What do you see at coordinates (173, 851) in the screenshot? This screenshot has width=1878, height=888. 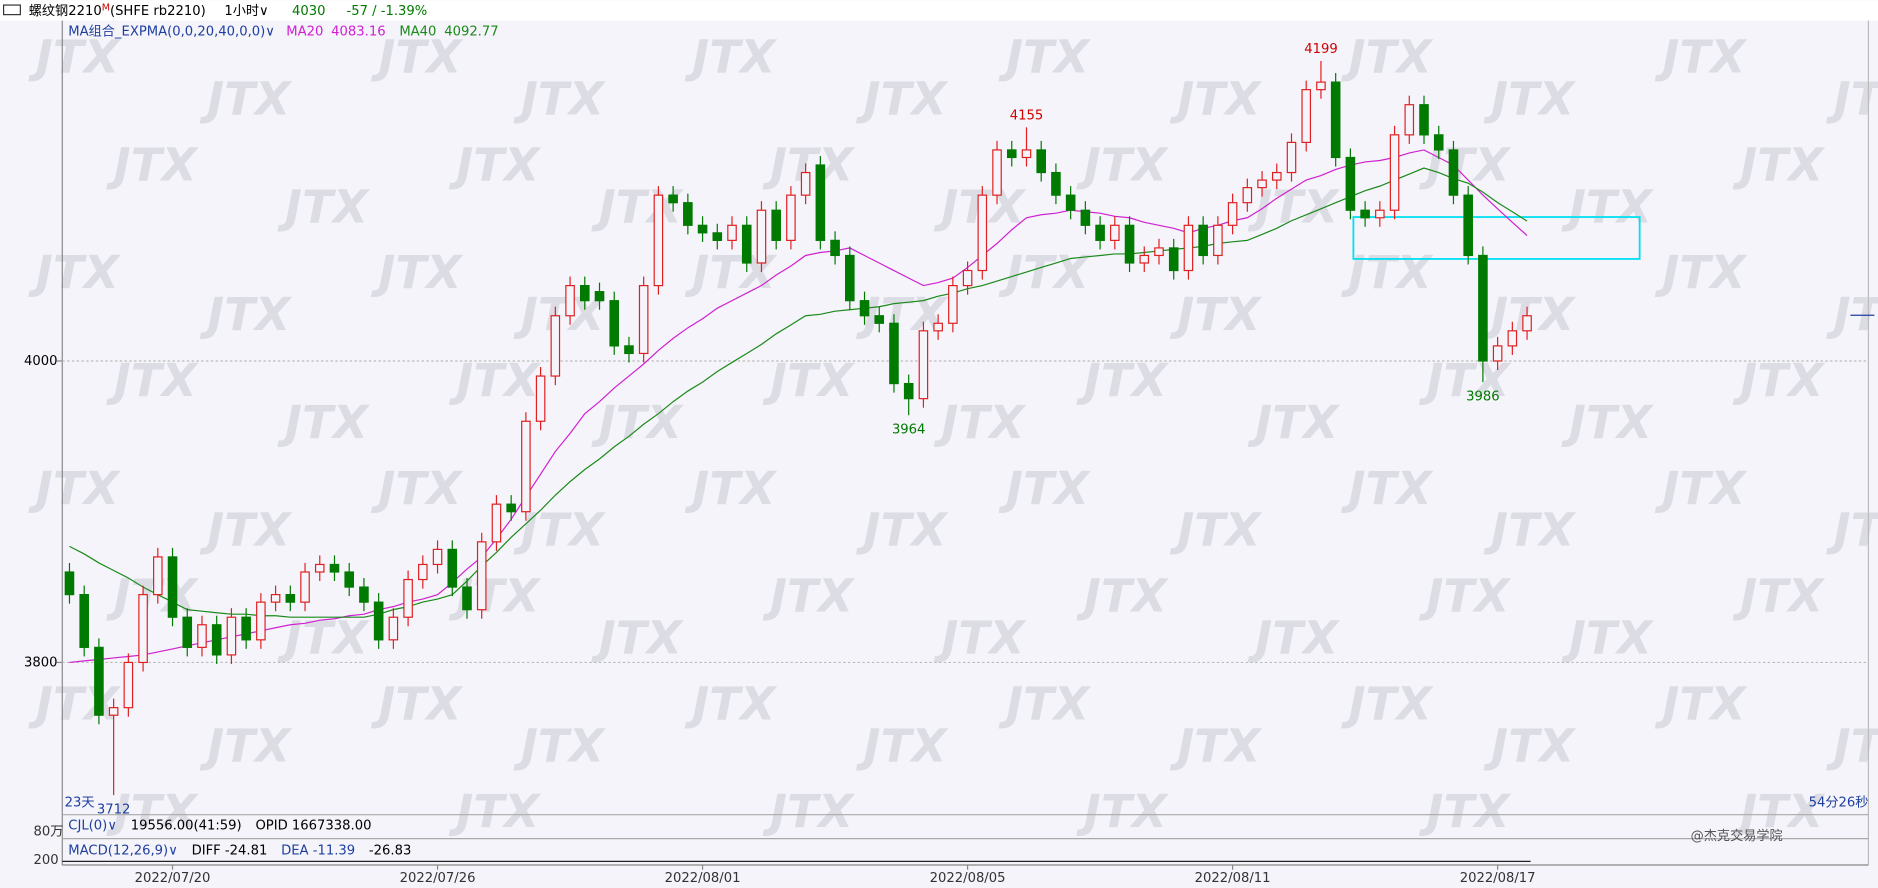 I see `macd-arrow: ∨` at bounding box center [173, 851].